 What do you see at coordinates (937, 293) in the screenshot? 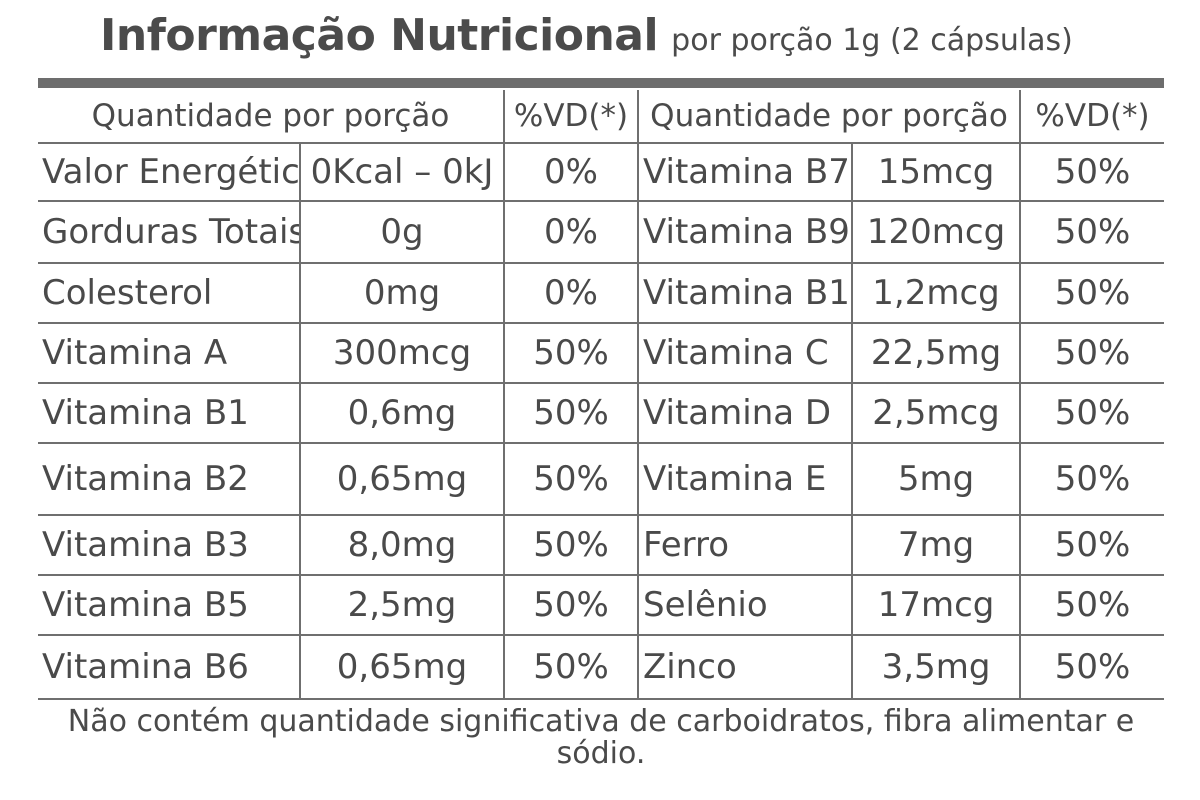
I see `nutrient-amount-right: 1,2mcg` at bounding box center [937, 293].